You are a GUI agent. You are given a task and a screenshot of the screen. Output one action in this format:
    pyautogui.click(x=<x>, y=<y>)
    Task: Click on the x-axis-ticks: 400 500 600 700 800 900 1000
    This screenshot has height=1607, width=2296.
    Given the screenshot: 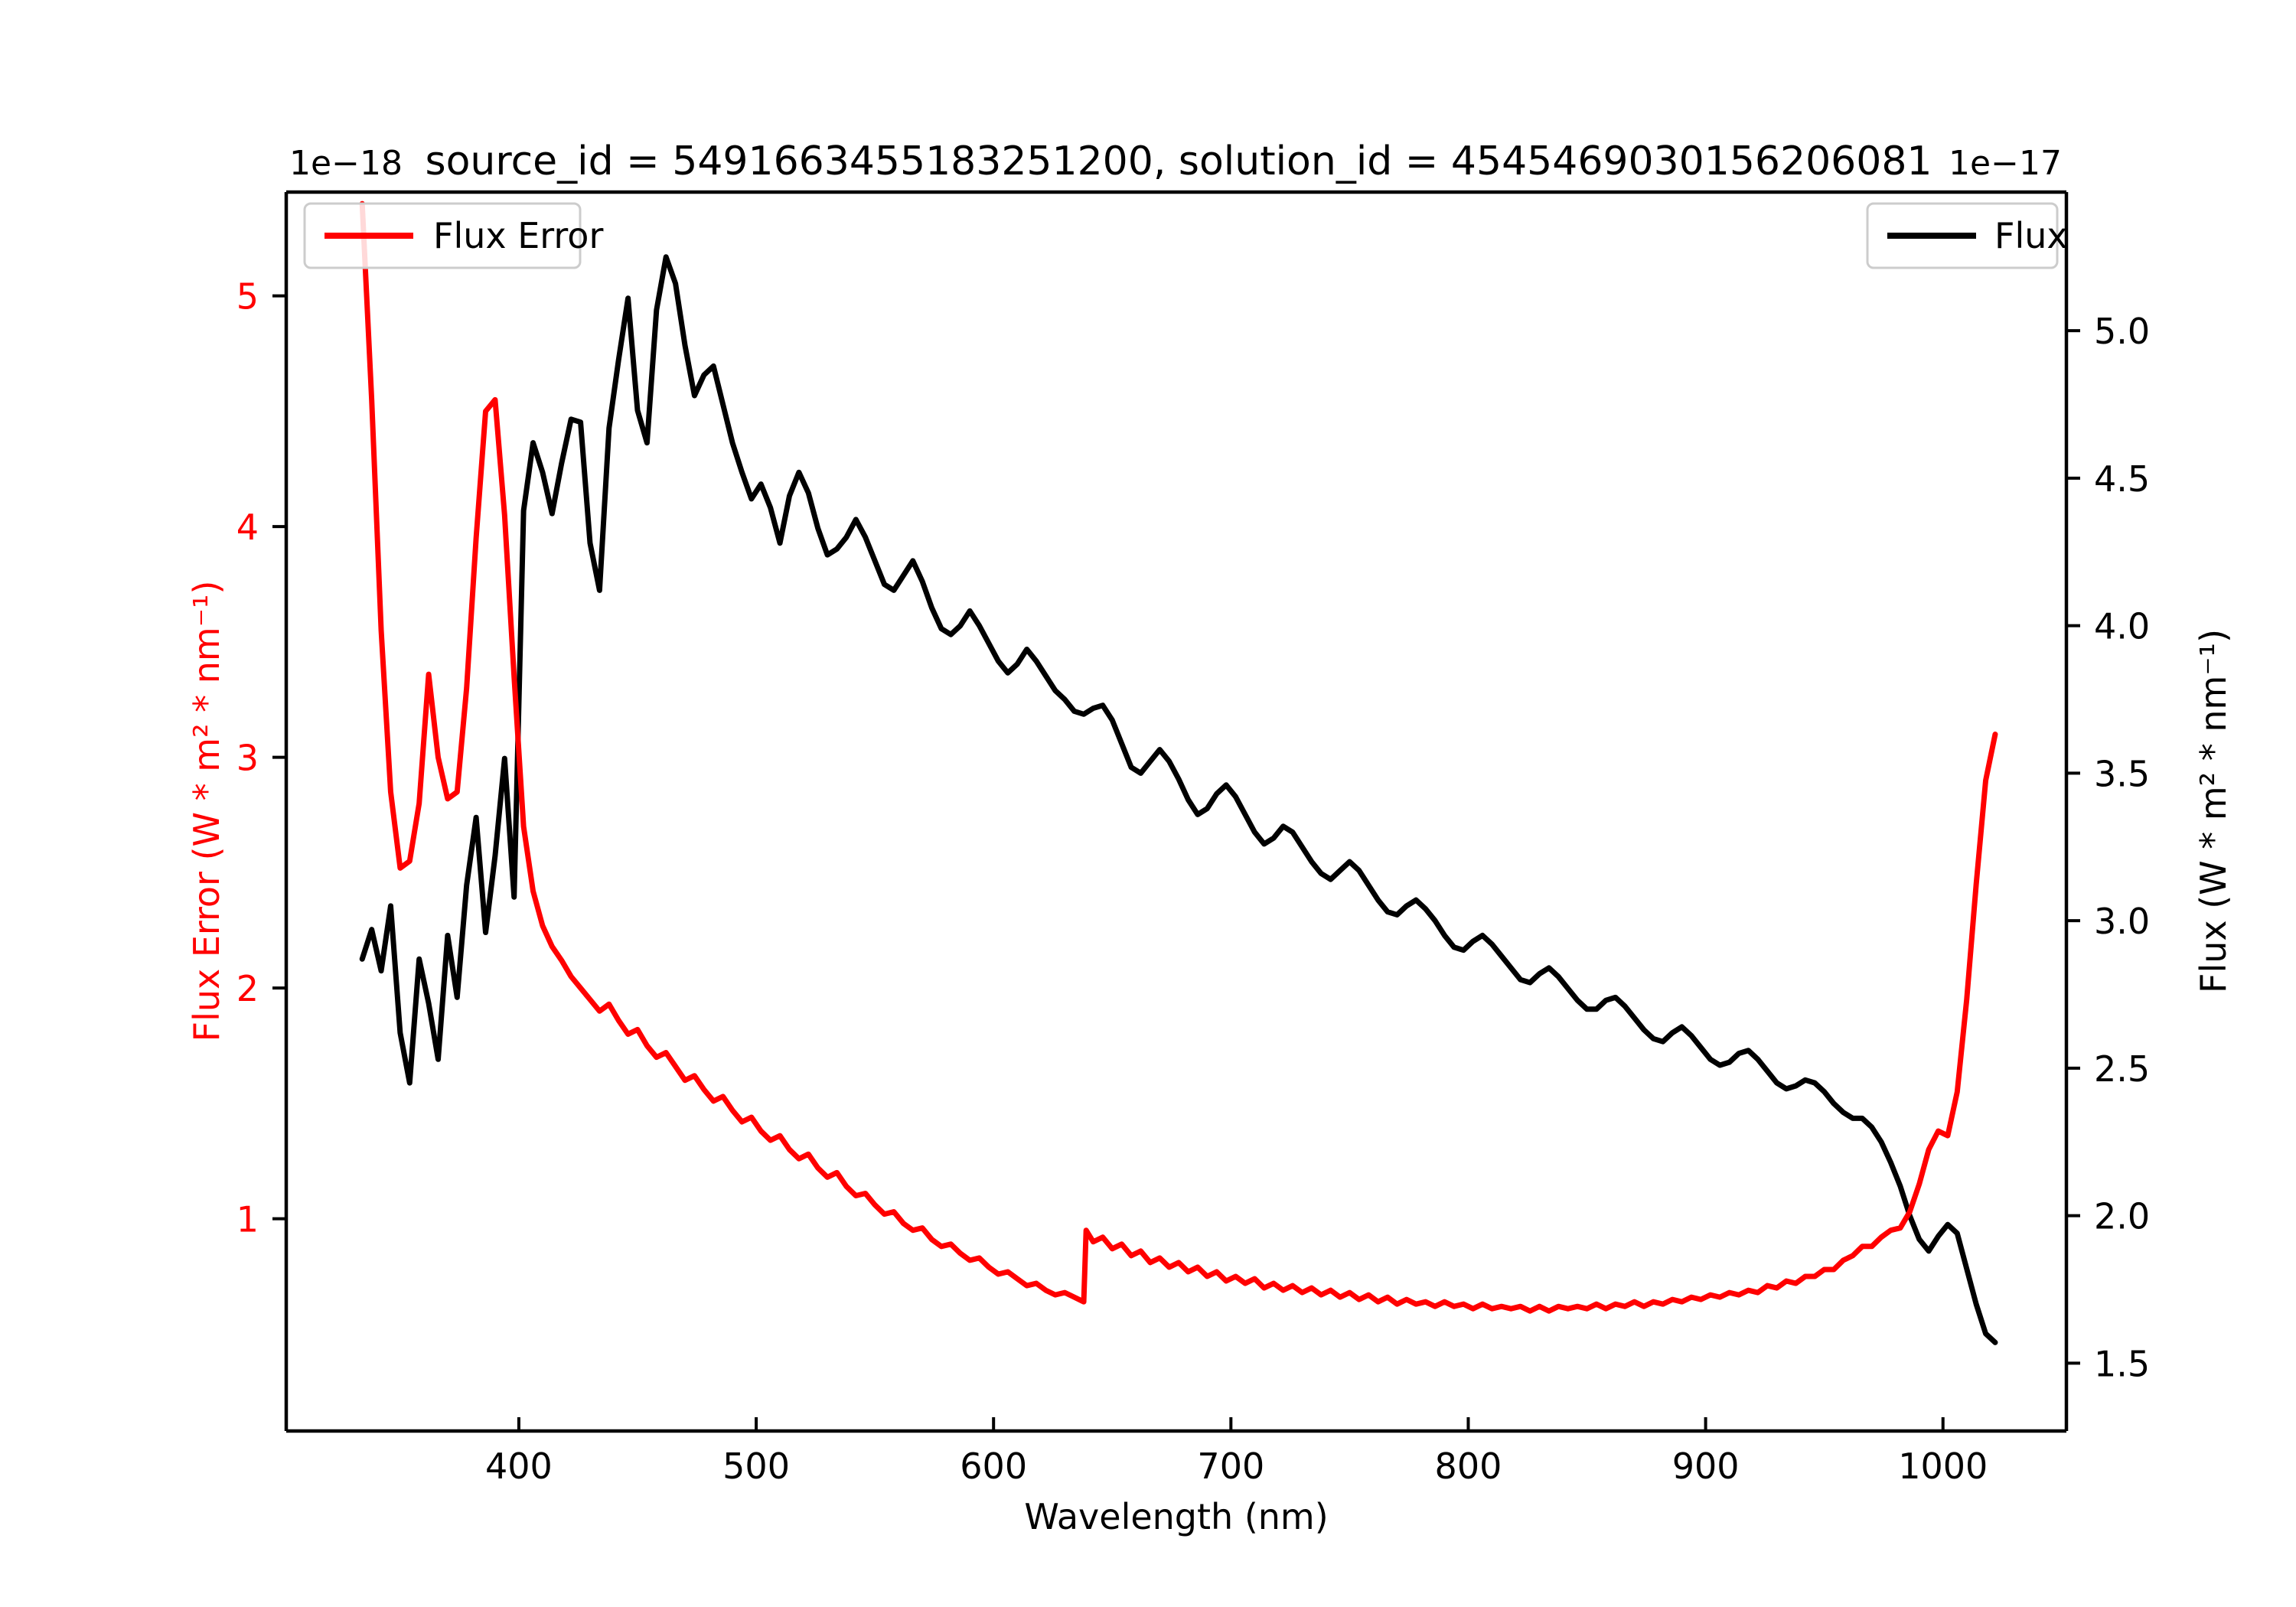 What is the action you would take?
    pyautogui.click(x=1236, y=1452)
    